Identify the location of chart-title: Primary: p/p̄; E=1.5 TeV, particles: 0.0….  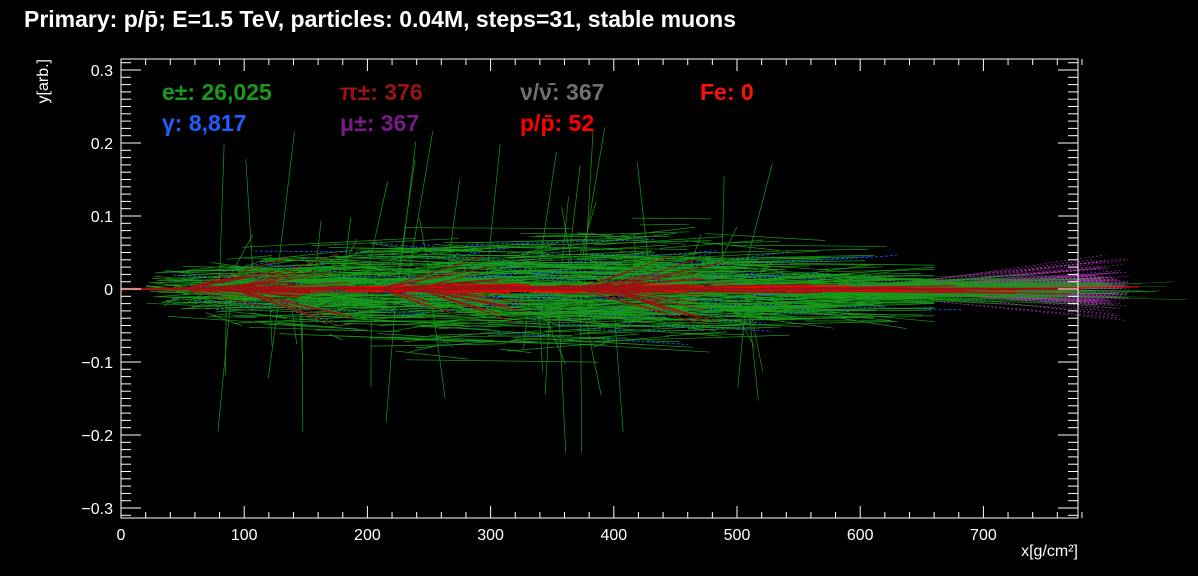
(380, 19).